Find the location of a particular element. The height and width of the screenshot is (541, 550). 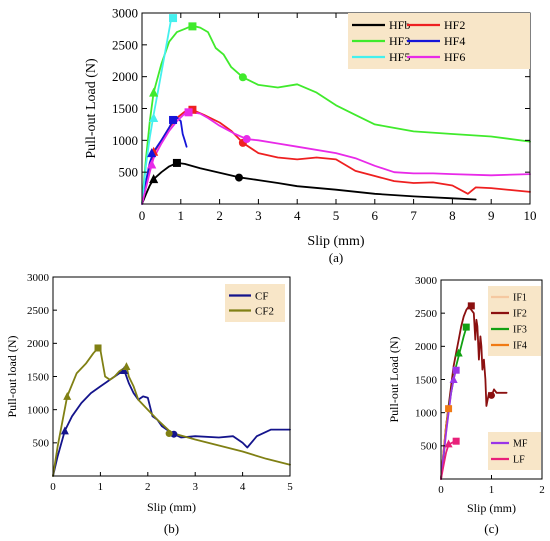

x-tick-label: 9 is located at coordinates (491, 215).